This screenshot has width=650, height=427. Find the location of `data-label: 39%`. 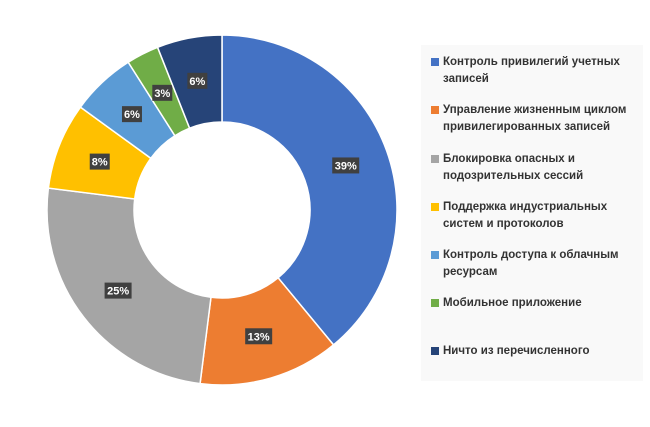

data-label: 39% is located at coordinates (346, 165).